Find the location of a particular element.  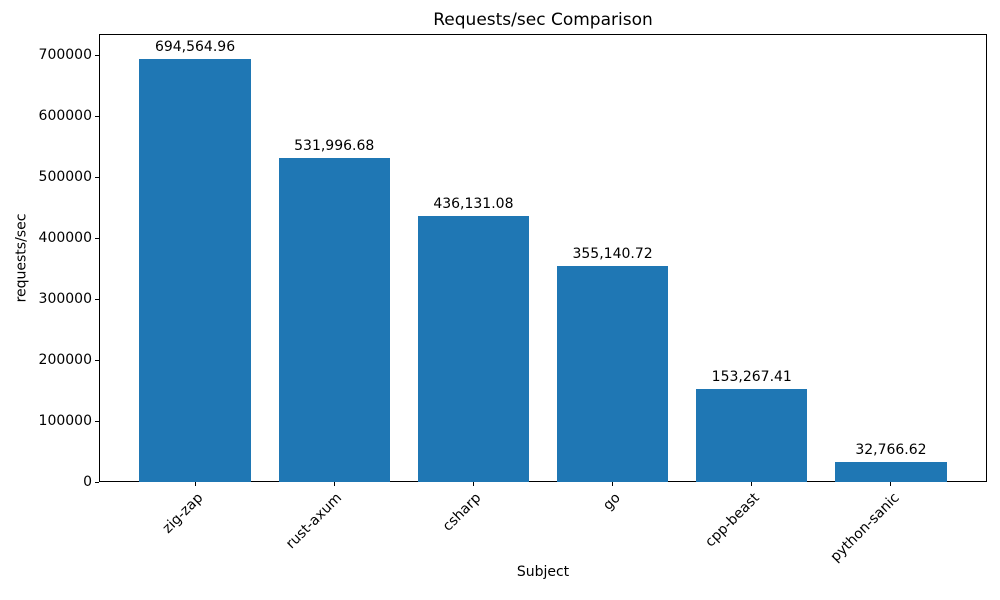

y-tick-label: 100000 is located at coordinates (65, 421).